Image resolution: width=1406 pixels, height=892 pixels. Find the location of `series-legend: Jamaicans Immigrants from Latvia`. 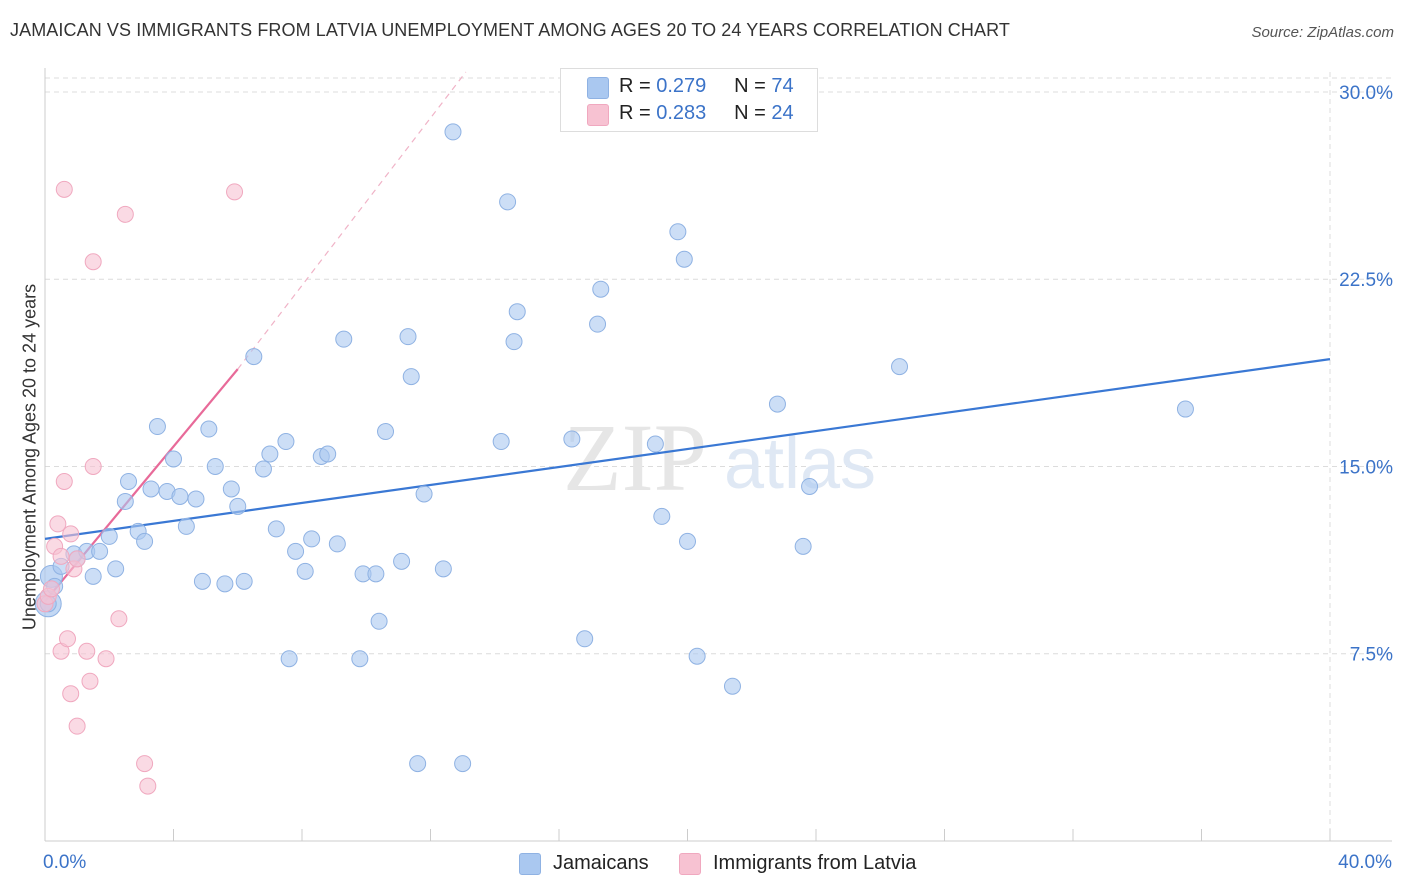

series-legend: Jamaicans Immigrants from Latvia is located at coordinates (703, 865).